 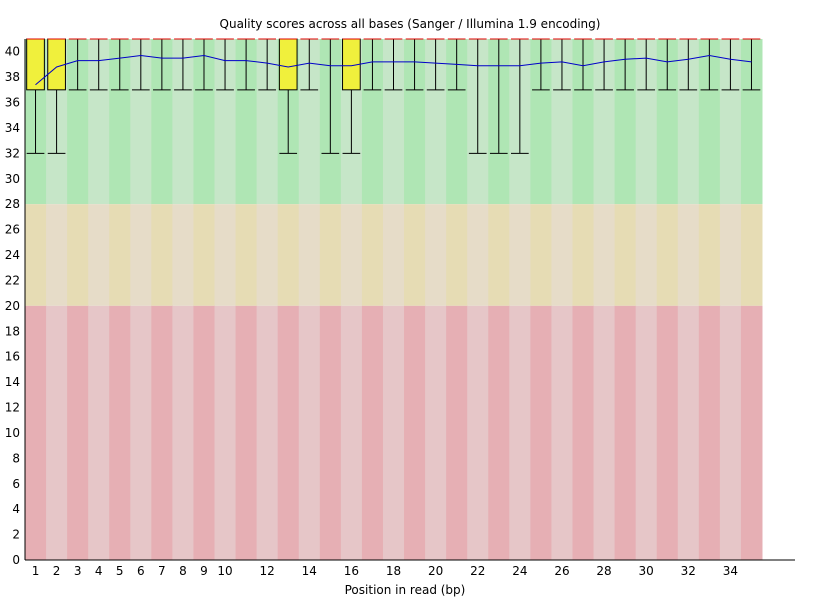 I want to click on x-tick-label: 5, so click(x=120, y=571).